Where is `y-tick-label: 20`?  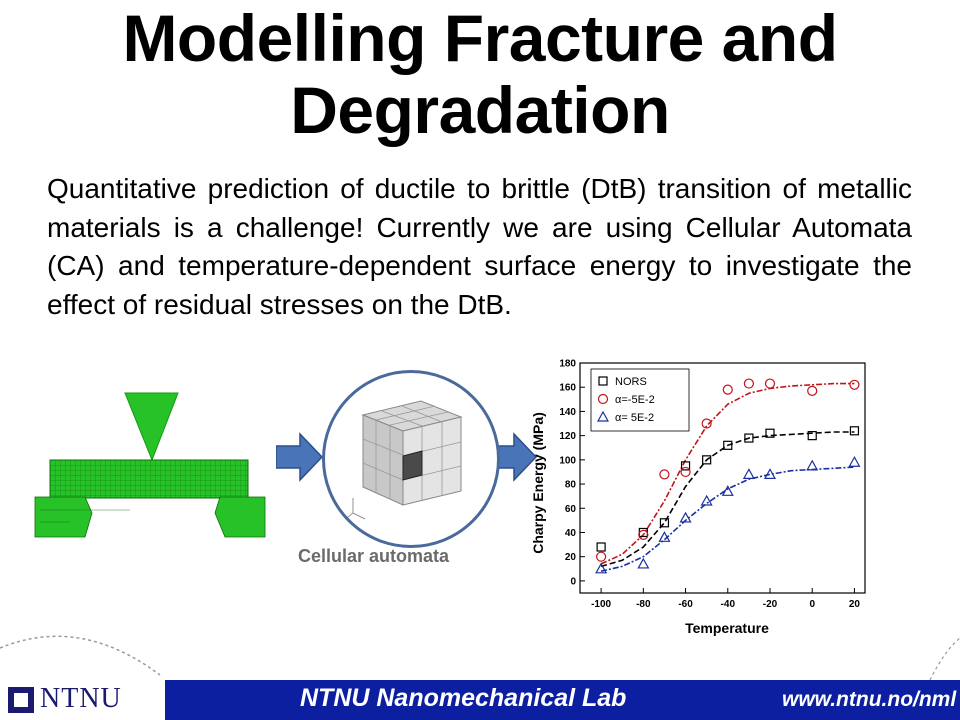 y-tick-label: 20 is located at coordinates (571, 557).